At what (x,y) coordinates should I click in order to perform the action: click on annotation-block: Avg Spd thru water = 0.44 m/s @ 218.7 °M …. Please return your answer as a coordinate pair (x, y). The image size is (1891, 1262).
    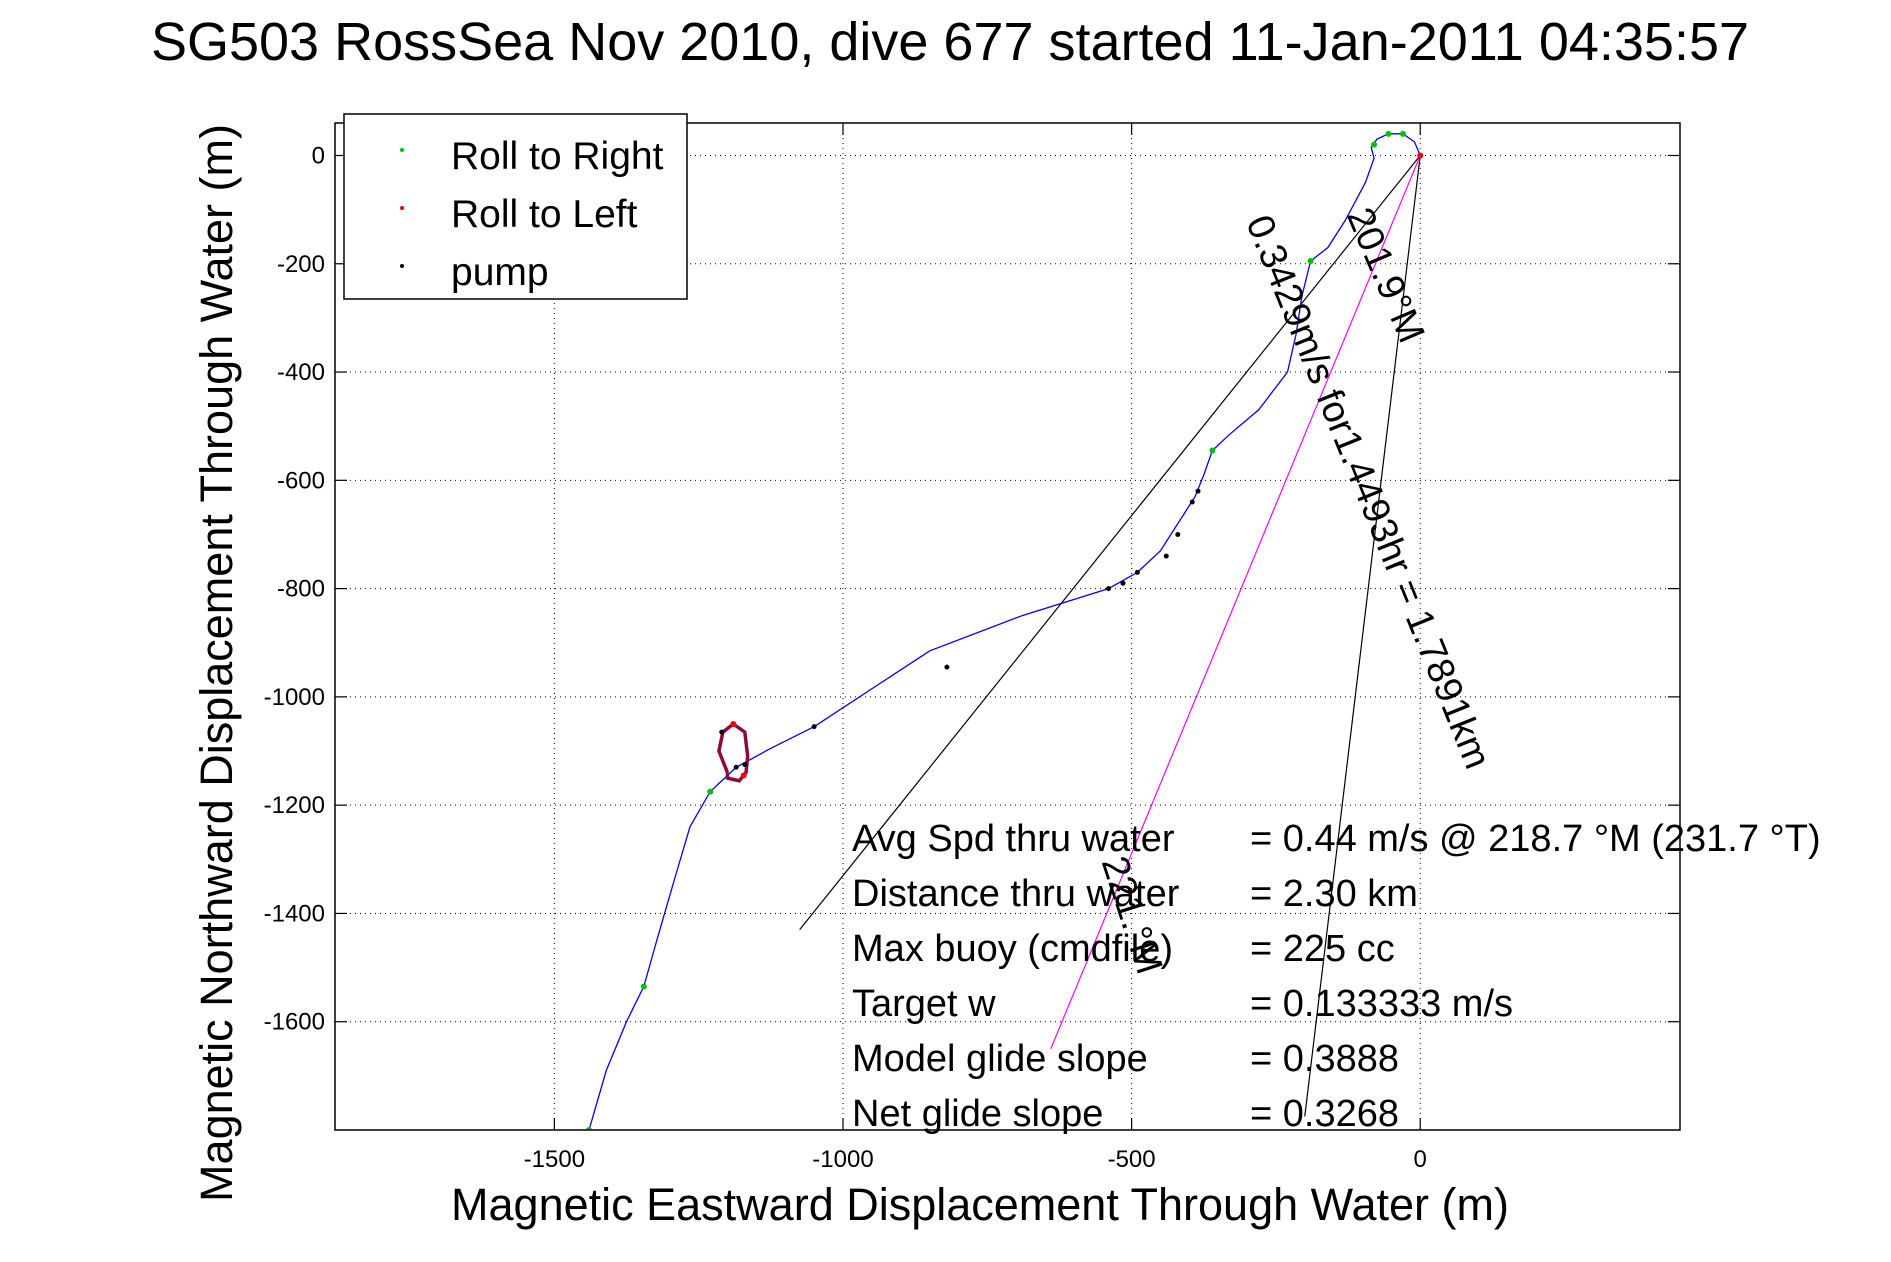
    Looking at the image, I should click on (1336, 976).